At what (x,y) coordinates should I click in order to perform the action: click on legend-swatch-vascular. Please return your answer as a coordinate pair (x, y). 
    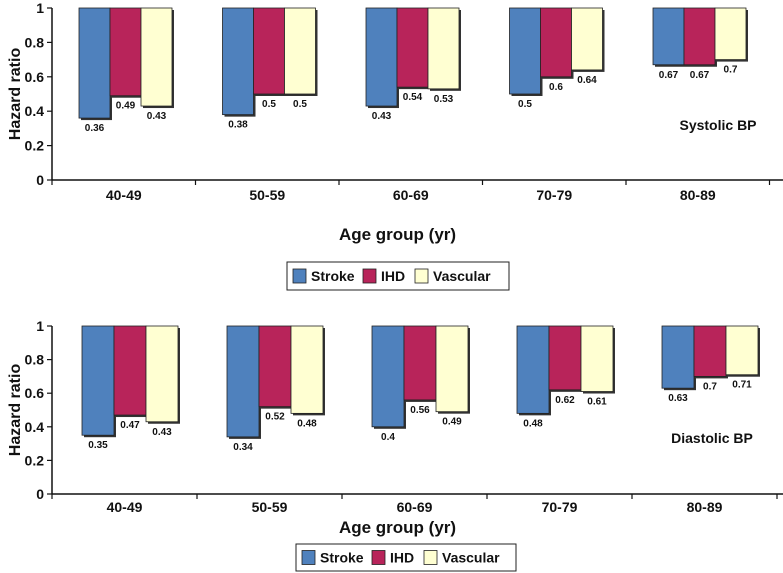
    Looking at the image, I should click on (430, 557).